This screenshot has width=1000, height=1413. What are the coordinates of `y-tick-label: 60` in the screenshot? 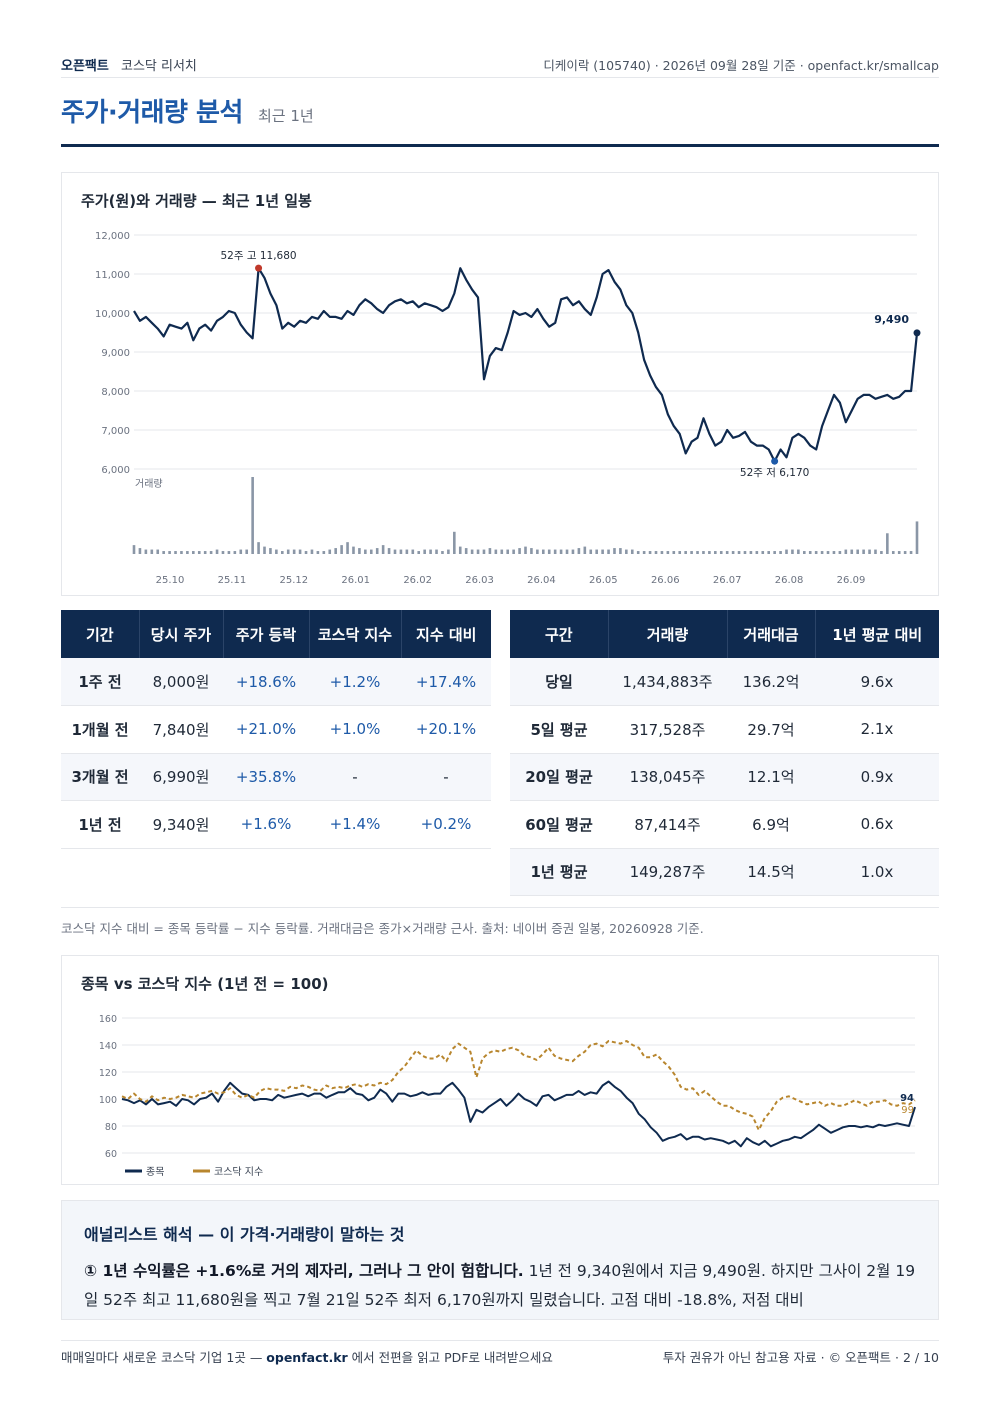 It's located at (111, 1154).